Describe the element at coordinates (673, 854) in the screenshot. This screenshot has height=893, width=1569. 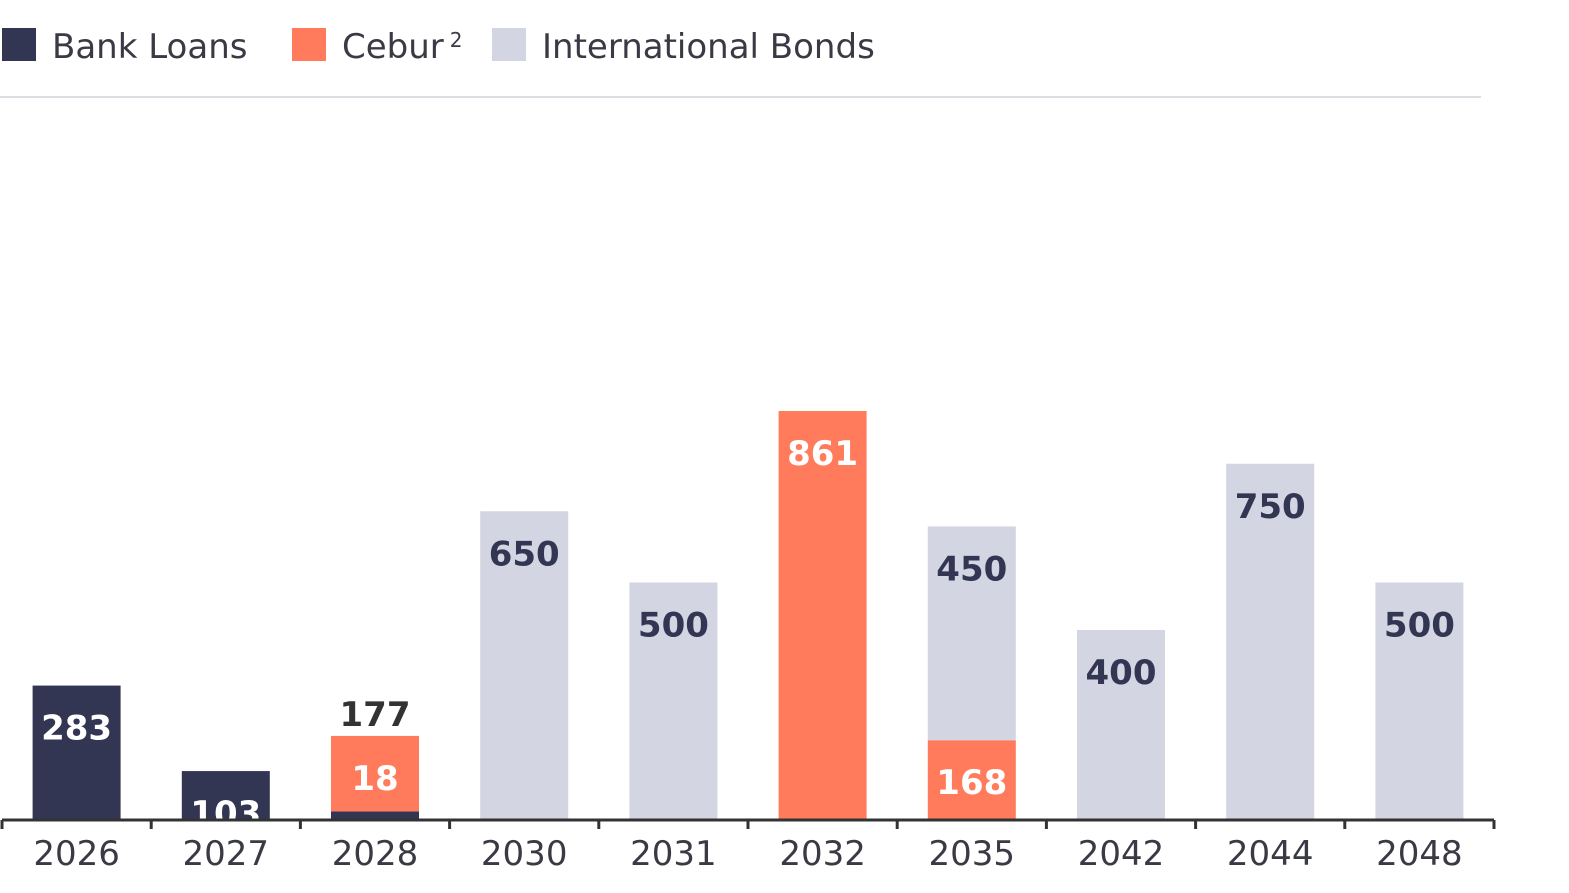
I see `x-tick-label-2031: 2031` at that location.